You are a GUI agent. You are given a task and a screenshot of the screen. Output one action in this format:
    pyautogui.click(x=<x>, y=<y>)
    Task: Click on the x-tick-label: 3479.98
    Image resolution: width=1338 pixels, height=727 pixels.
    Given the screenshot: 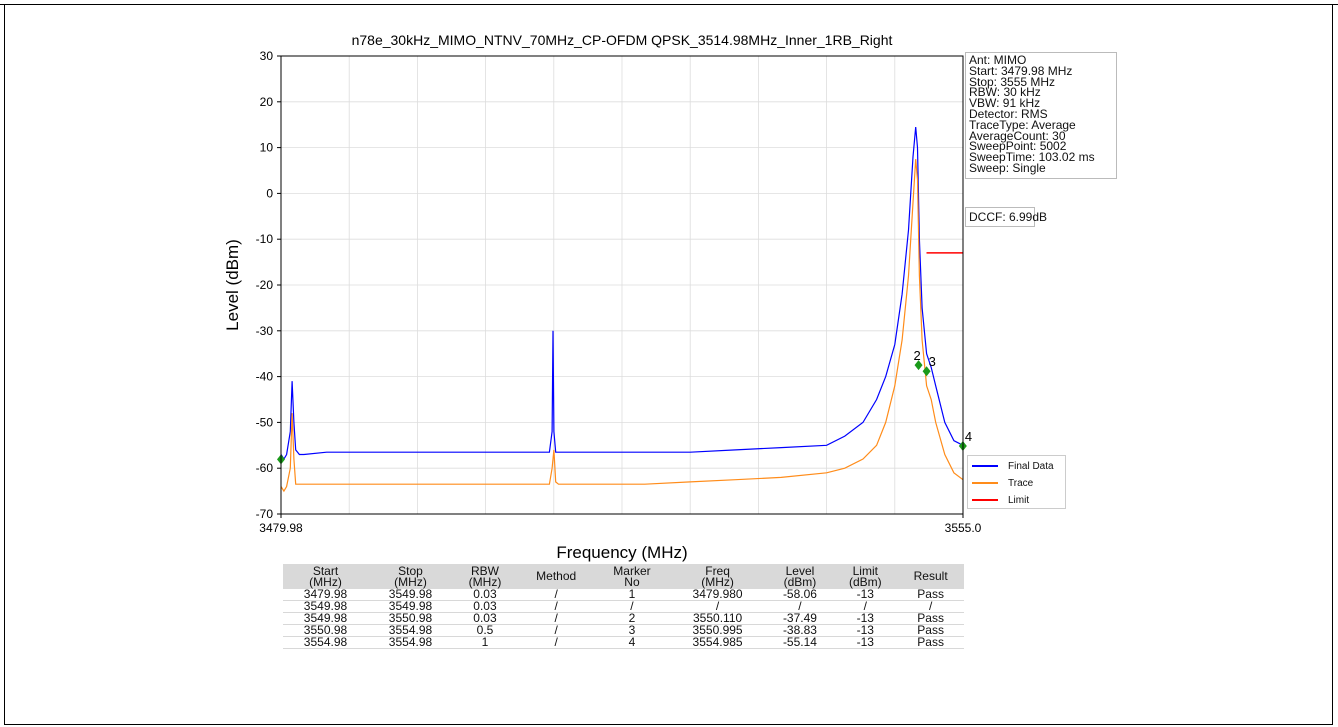 What is the action you would take?
    pyautogui.click(x=281, y=528)
    